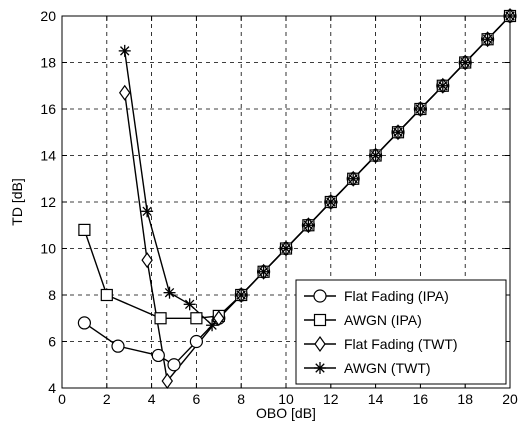 Image resolution: width=520 pixels, height=429 pixels. I want to click on x-tick-label: 14, so click(376, 399).